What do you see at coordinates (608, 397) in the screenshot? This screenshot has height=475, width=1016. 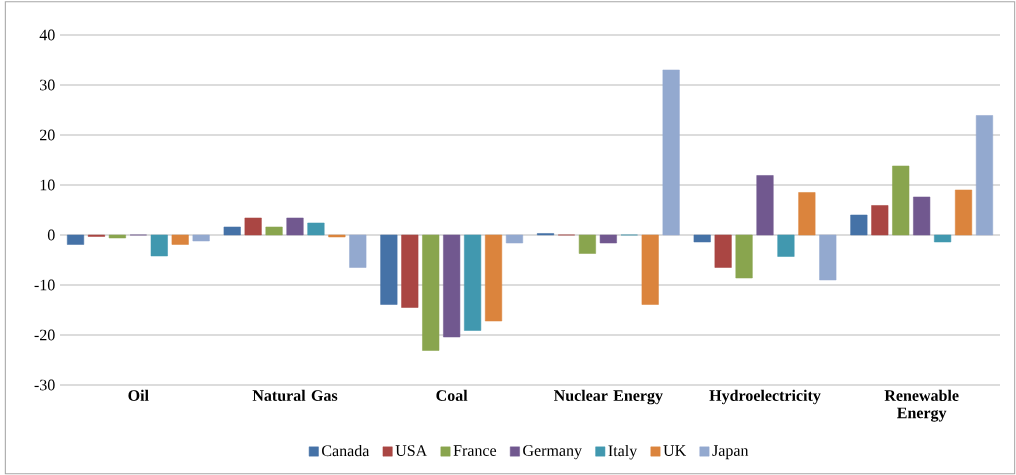 I see `x-tick-label: Nuclear Energy` at bounding box center [608, 397].